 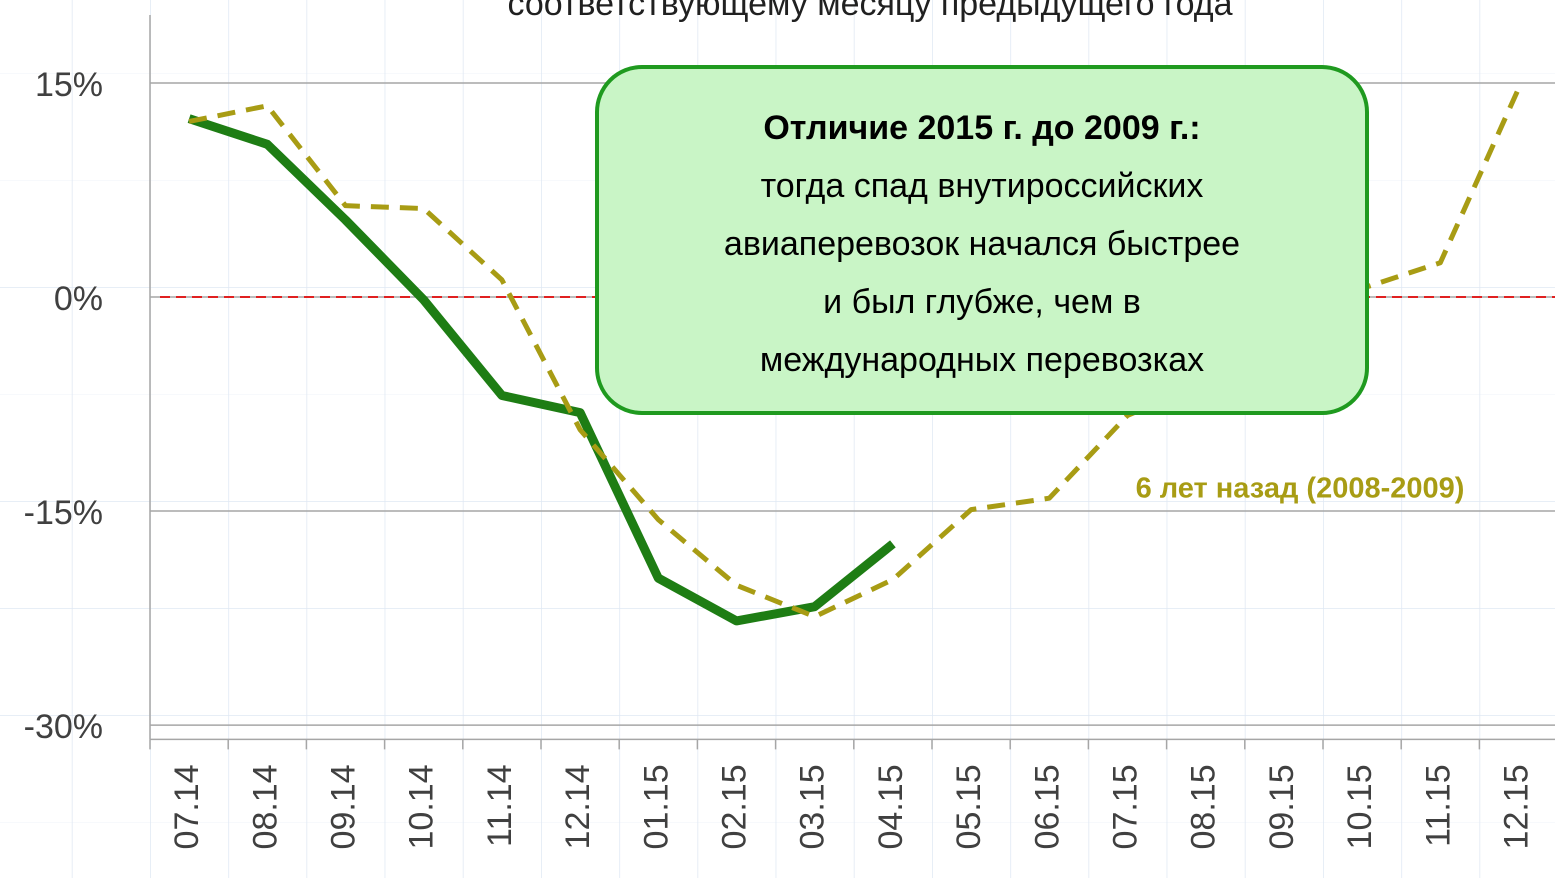 I want to click on callout-title: Отличие 2015 г. до 2009 г.:, so click(x=981, y=128).